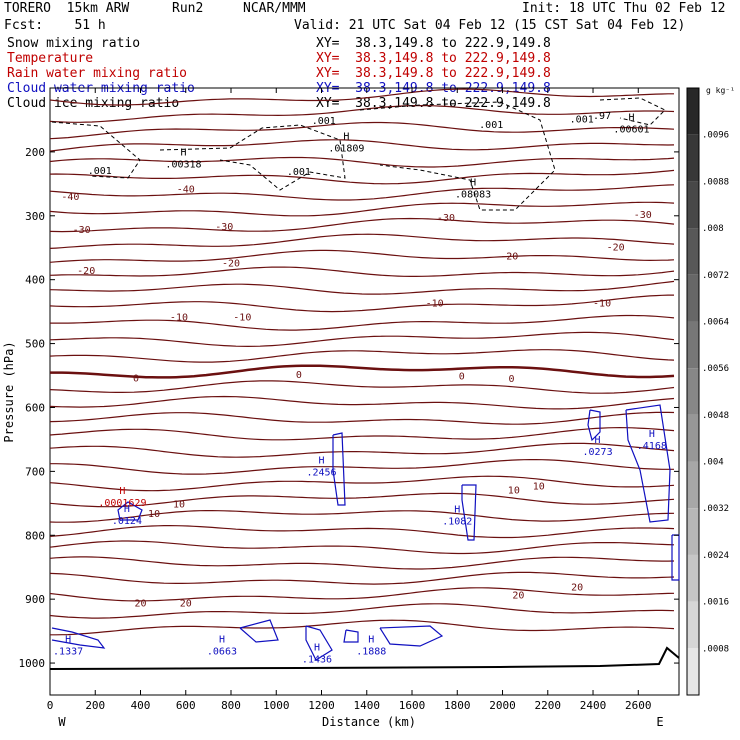 This screenshot has width=740, height=740. Describe the element at coordinates (35, 407) in the screenshot. I see `y-tick-label: 600` at that location.